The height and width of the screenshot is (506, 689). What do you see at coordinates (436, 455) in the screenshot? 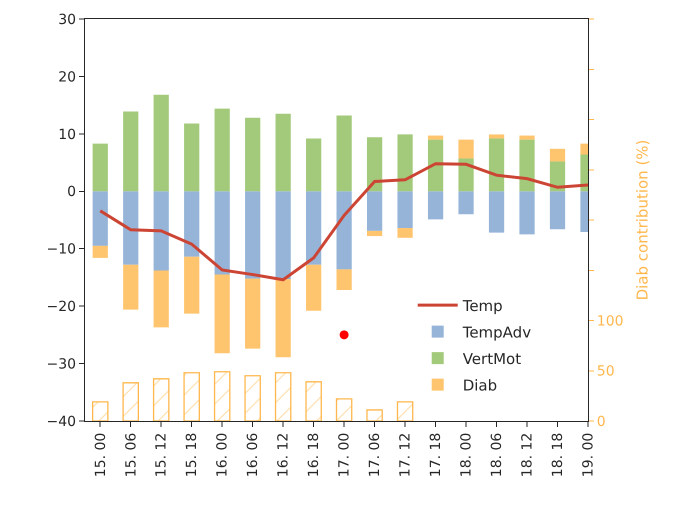
I see `x-tick-label: 17. 18` at bounding box center [436, 455].